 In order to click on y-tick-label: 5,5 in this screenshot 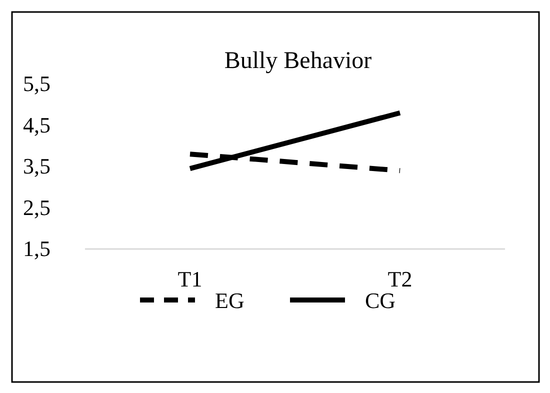, I will do `click(36, 83)`.